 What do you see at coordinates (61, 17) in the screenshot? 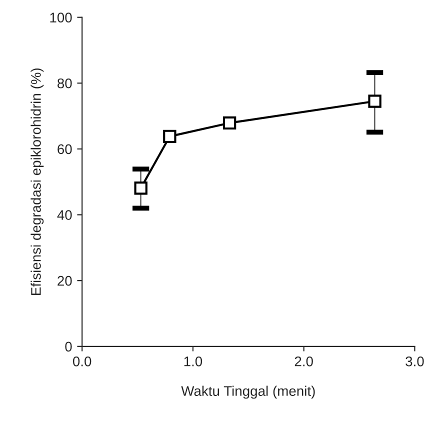
I see `y-tick-label: 100` at bounding box center [61, 17].